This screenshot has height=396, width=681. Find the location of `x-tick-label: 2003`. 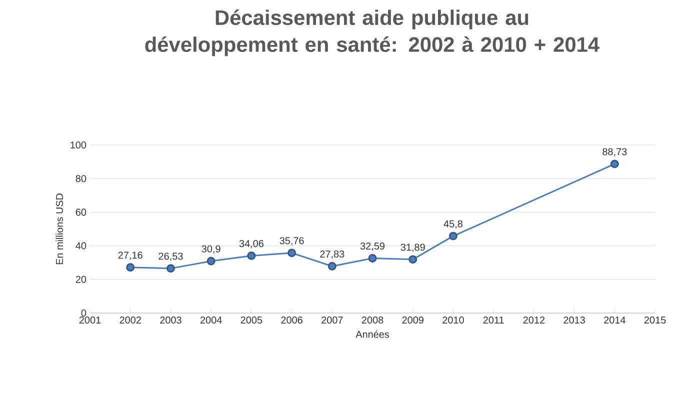

x-tick-label: 2003 is located at coordinates (171, 320).